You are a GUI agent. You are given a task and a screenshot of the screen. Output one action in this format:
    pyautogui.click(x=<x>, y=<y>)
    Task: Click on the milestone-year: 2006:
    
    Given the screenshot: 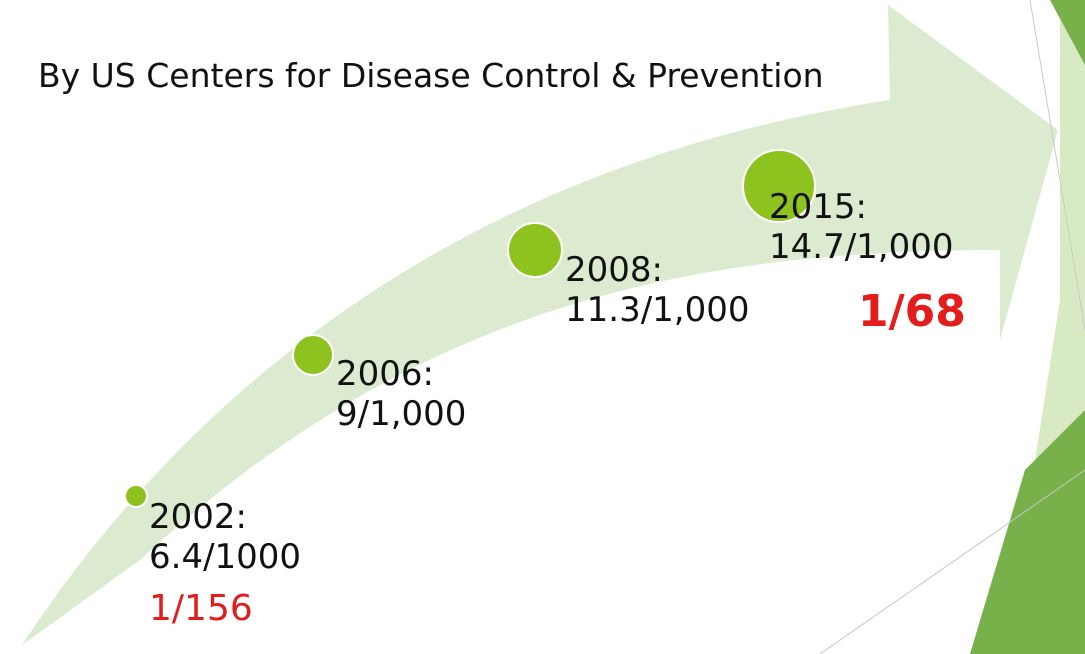 What is the action you would take?
    pyautogui.click(x=385, y=374)
    